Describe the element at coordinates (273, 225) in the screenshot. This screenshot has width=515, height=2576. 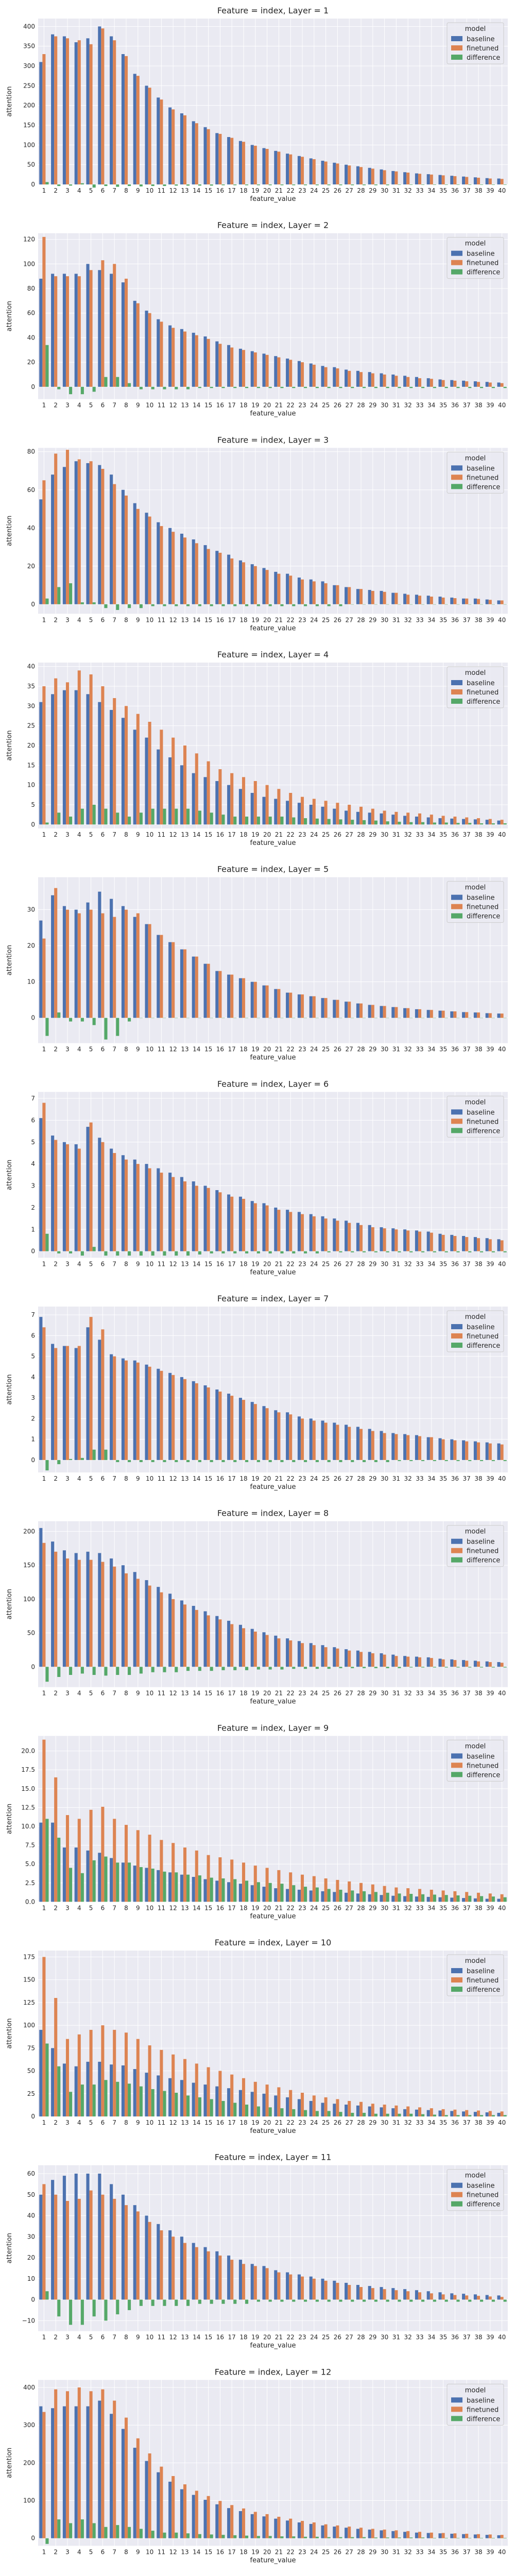
I see `chart-title: Feature = index, Layer = 2` at that location.